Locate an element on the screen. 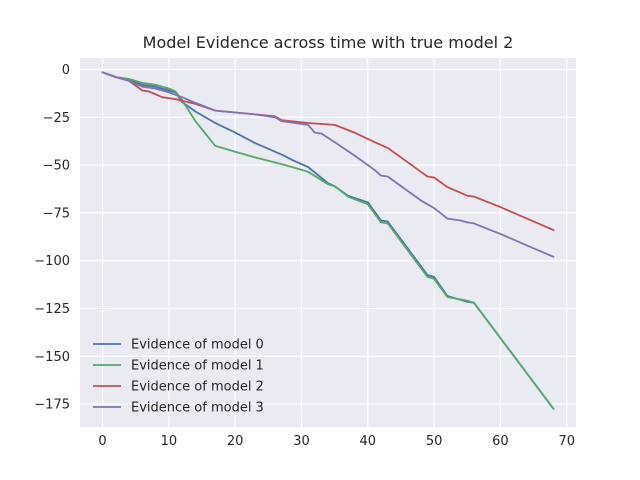 This screenshot has width=640, height=480. legend-label: Evidence of model 1 is located at coordinates (197, 366).